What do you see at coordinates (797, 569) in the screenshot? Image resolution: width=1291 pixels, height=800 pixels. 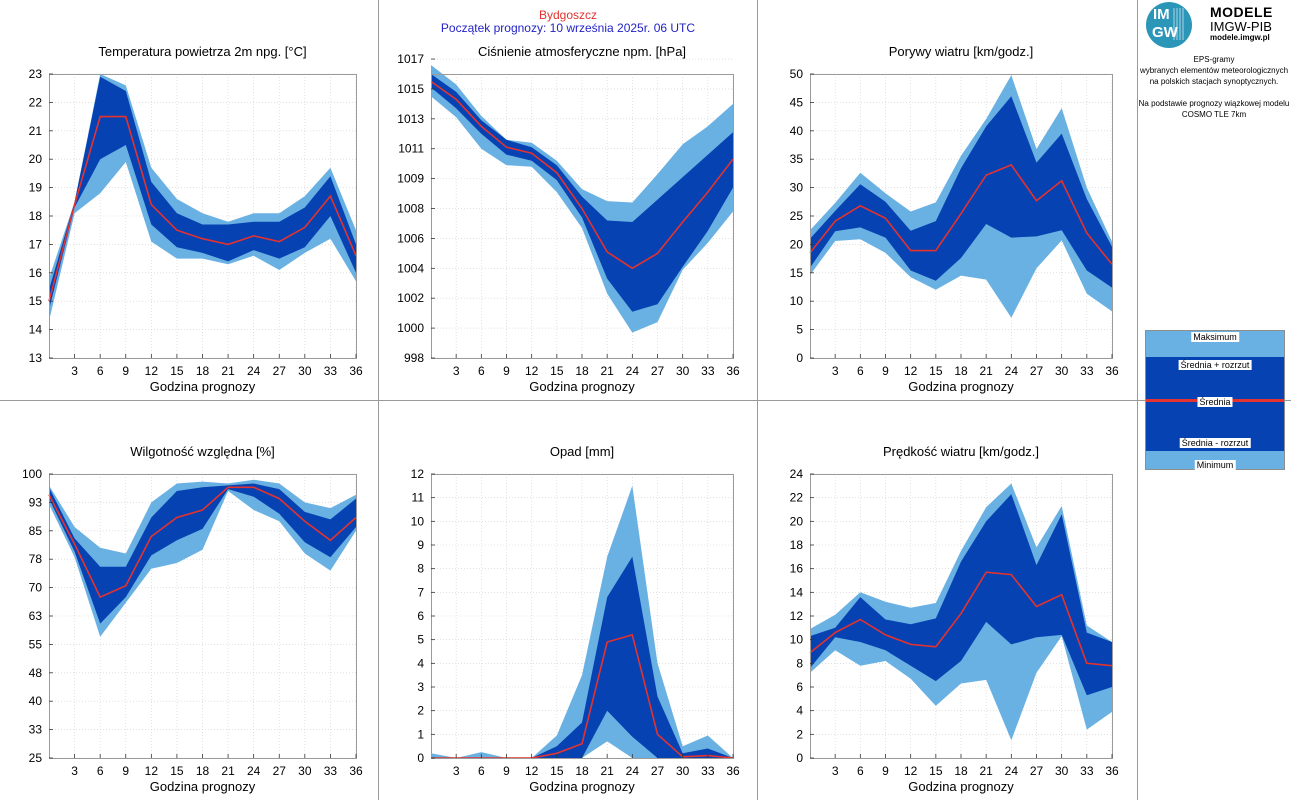 I see `y-tick-label: 16` at bounding box center [797, 569].